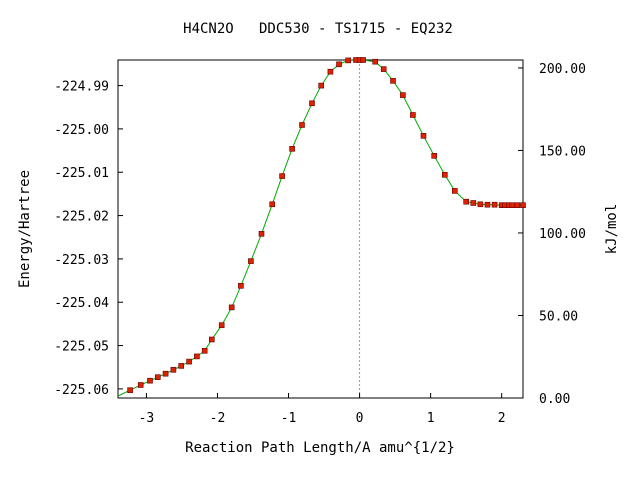 Image resolution: width=640 pixels, height=485 pixels. What do you see at coordinates (320, 448) in the screenshot?
I see `x-axis-label: Reaction Path Length/A amu^{1/2}` at bounding box center [320, 448].